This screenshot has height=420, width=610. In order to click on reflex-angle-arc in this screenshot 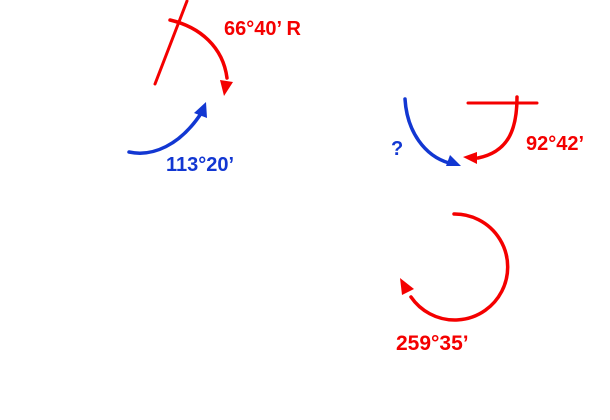, I will do `click(459, 267)`.